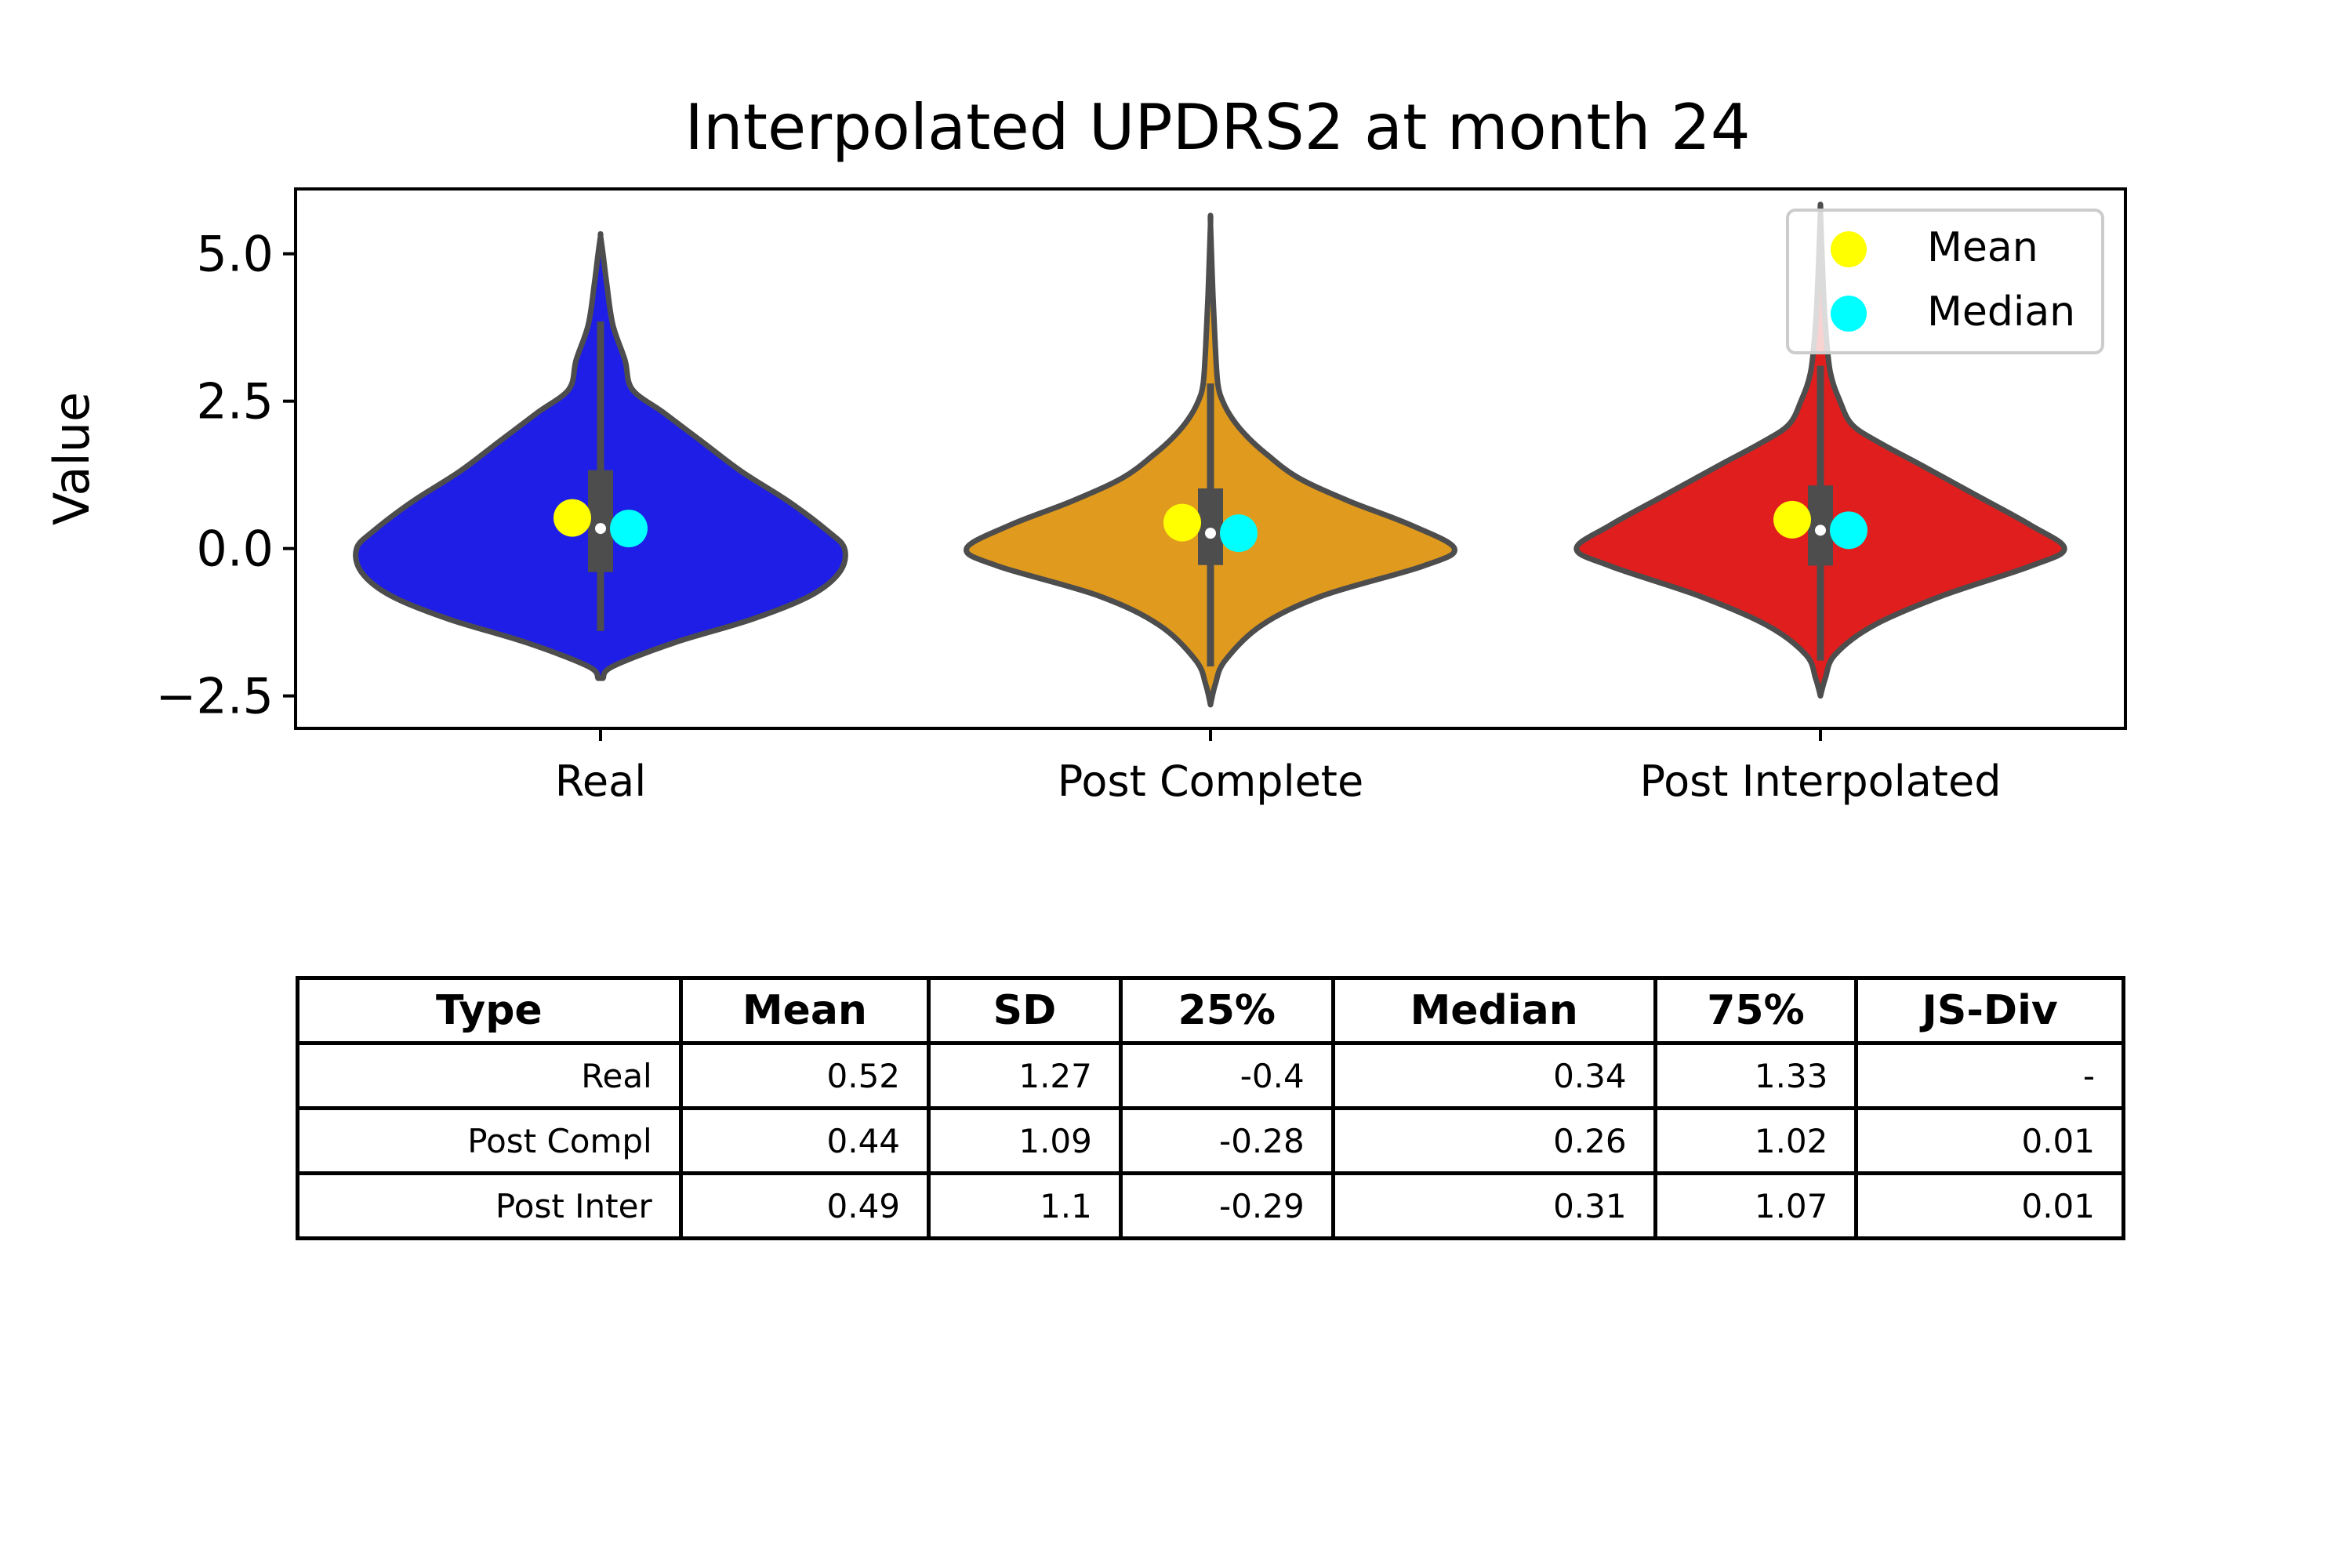 The image size is (2352, 1568). Describe the element at coordinates (804, 1011) in the screenshot. I see `table-header-cell: Mean` at that location.